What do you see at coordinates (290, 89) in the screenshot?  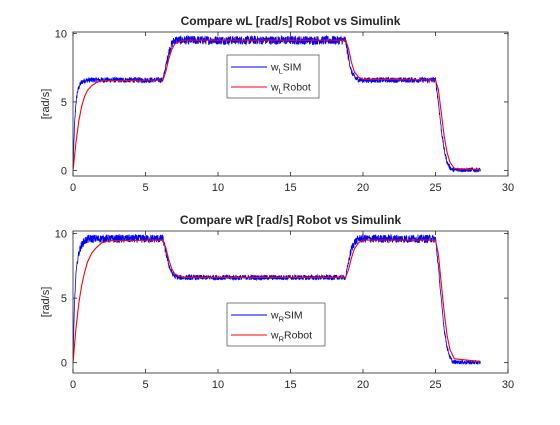 I see `legend-entry: wLRobot` at bounding box center [290, 89].